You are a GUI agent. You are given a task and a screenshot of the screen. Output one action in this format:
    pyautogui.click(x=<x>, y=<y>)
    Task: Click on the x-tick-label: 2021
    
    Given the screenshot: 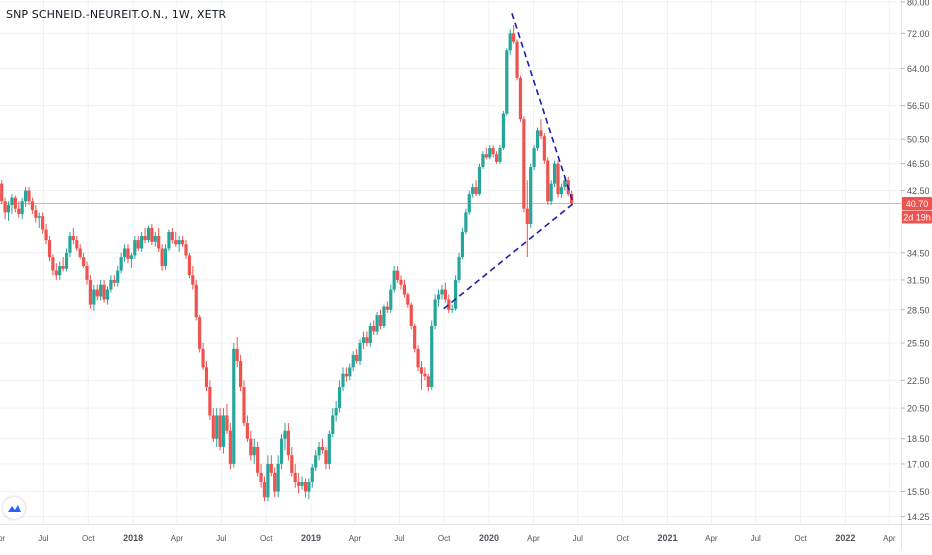 What is the action you would take?
    pyautogui.click(x=667, y=538)
    